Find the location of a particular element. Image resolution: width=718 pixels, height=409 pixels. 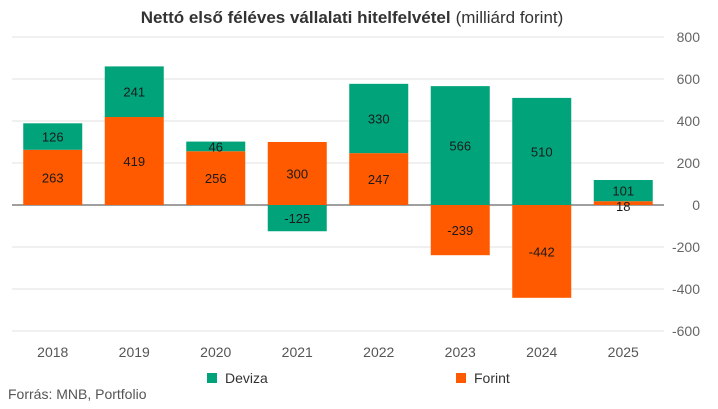

source-note: Forrás: MNB, Portfolio is located at coordinates (77, 394).